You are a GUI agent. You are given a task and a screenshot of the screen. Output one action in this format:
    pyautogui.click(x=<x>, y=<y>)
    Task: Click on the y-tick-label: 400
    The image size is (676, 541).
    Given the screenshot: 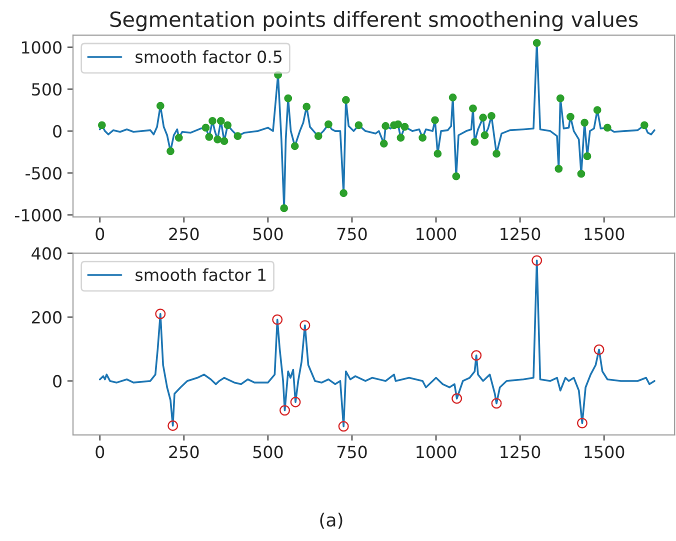 What is the action you would take?
    pyautogui.click(x=47, y=253)
    